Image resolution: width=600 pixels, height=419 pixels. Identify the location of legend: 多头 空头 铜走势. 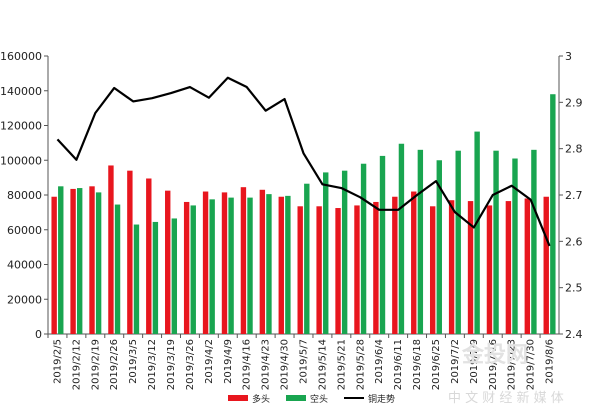
(311, 399).